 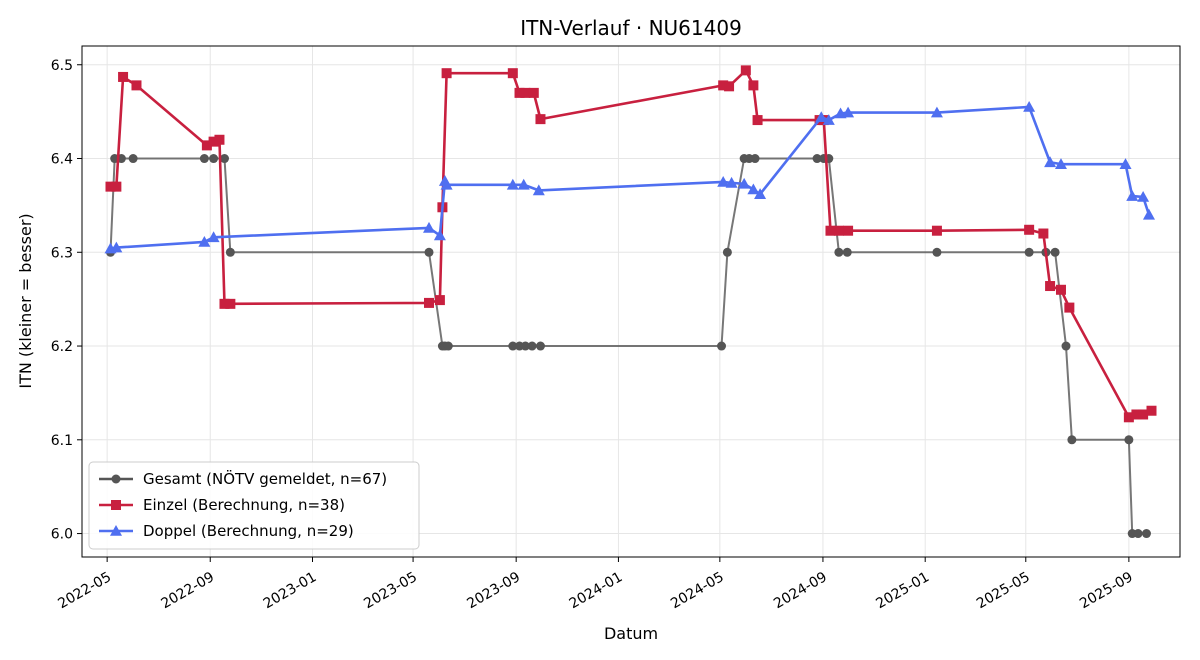 What do you see at coordinates (1003, 590) in the screenshot?
I see `x-tick-label: 2025-05` at bounding box center [1003, 590].